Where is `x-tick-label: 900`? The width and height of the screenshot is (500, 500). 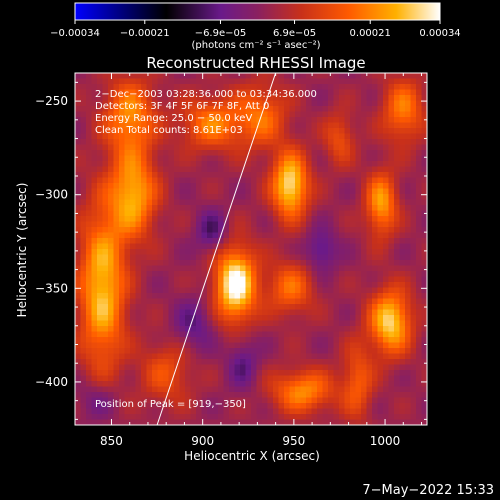
x-tick-label: 900 is located at coordinates (202, 441).